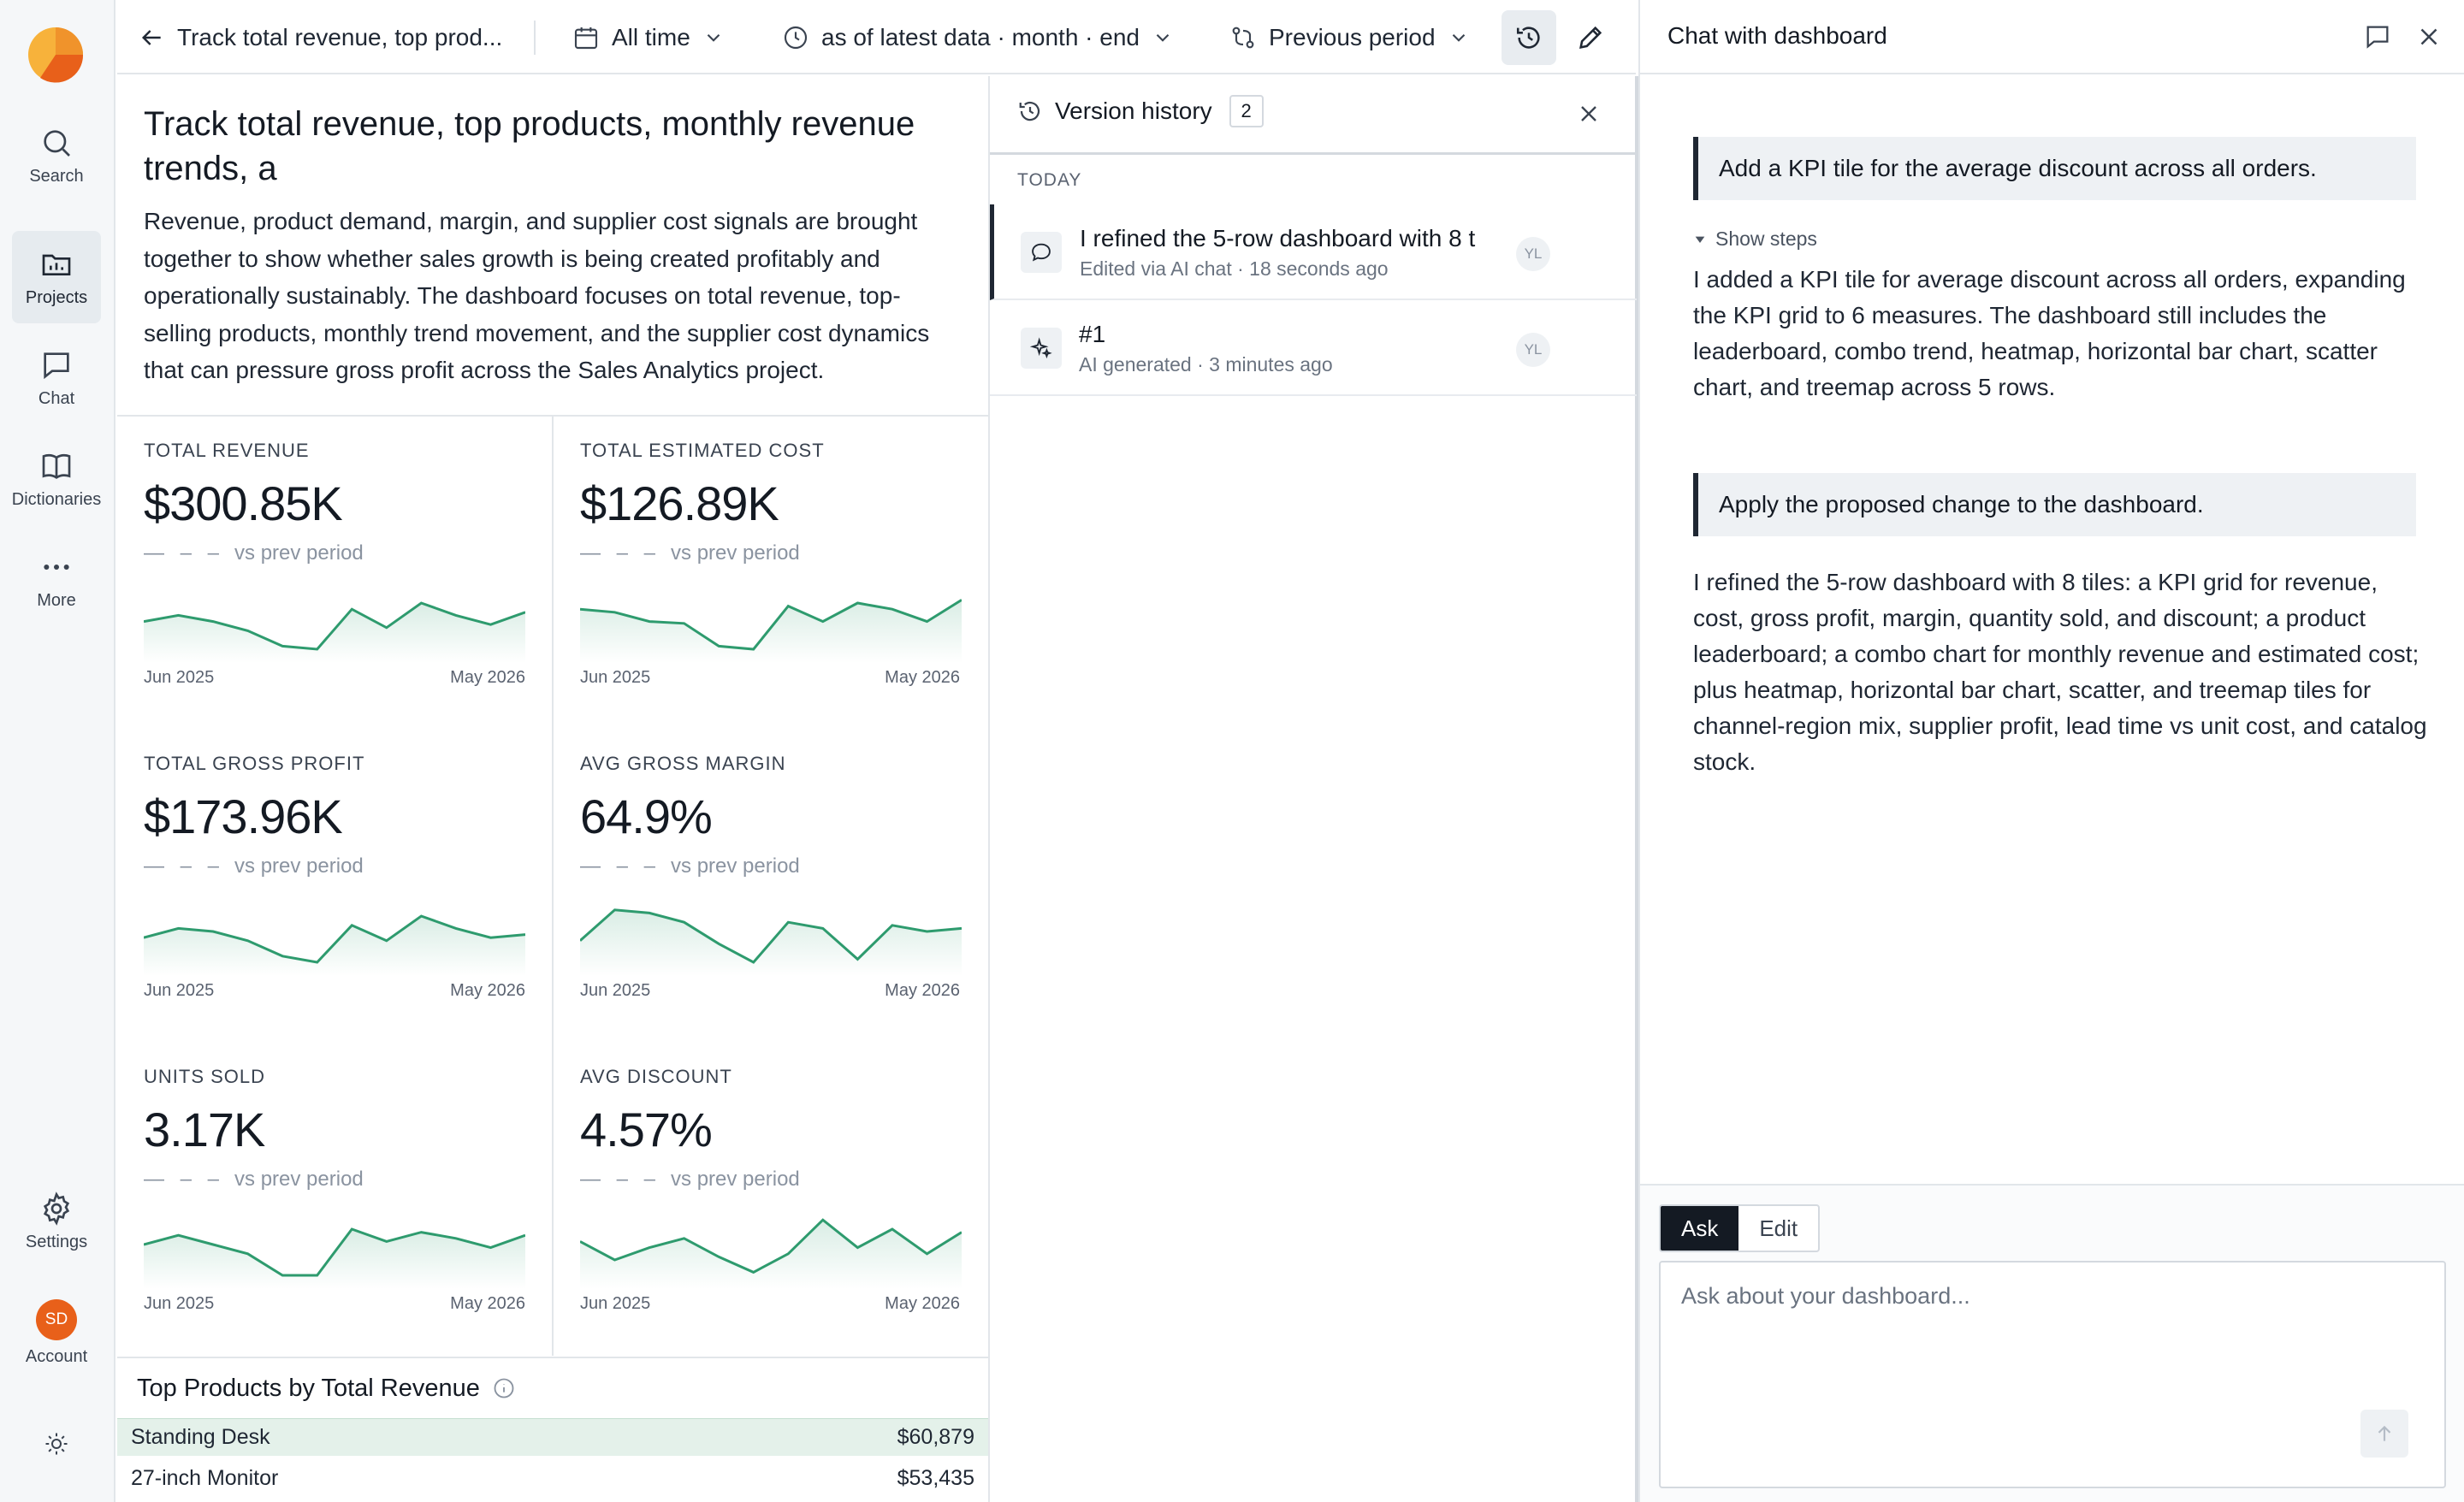 The image size is (2464, 1502). I want to click on nav-chat-label: Chat, so click(56, 398).